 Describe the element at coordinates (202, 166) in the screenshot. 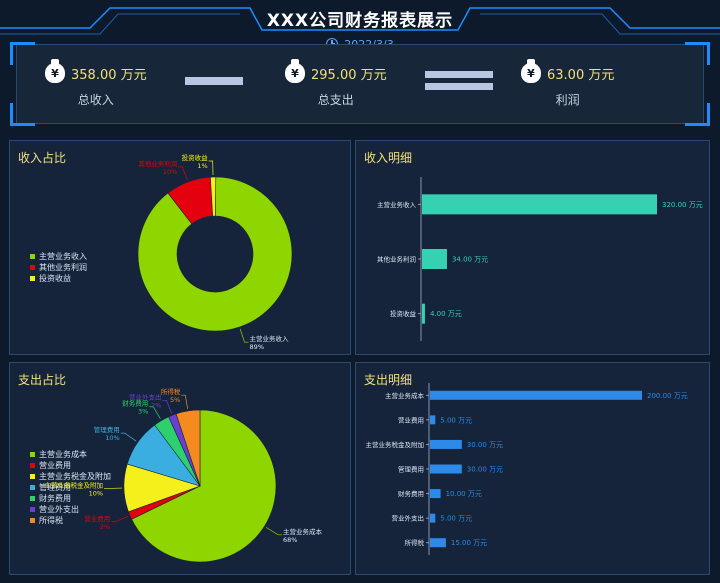

I see `slice-percent: 1%` at that location.